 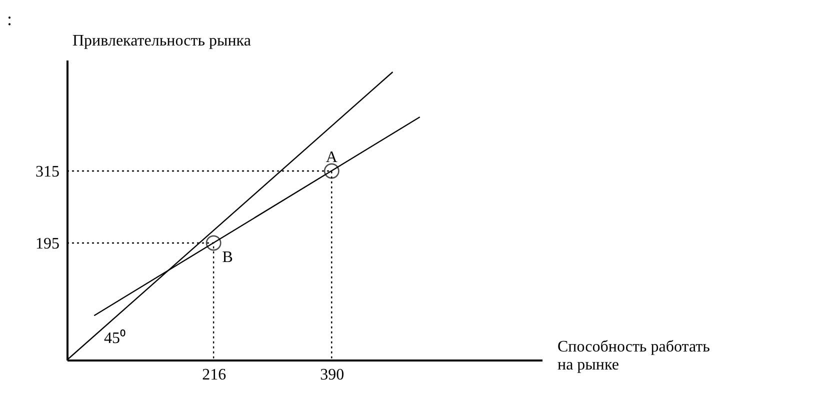 I want to click on y-tick-label: 195, so click(x=48, y=244).